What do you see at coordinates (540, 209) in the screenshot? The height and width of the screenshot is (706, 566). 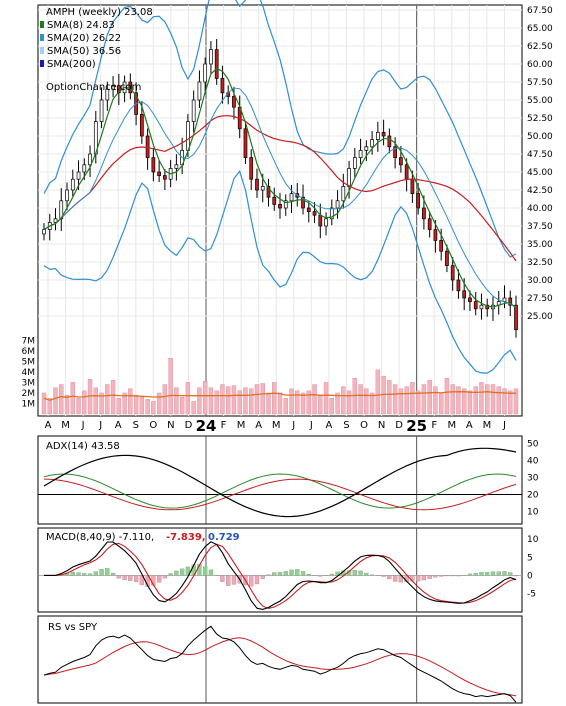 I see `price-tick-label: 40.00` at bounding box center [540, 209].